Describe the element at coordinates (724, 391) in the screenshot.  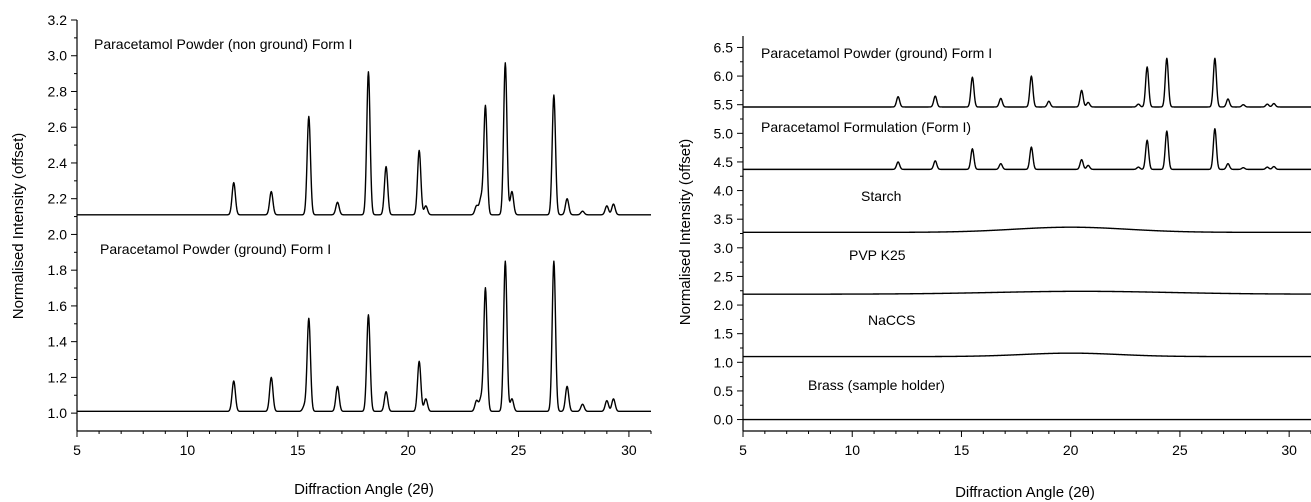
I see `y-tick-label: 0.5` at that location.